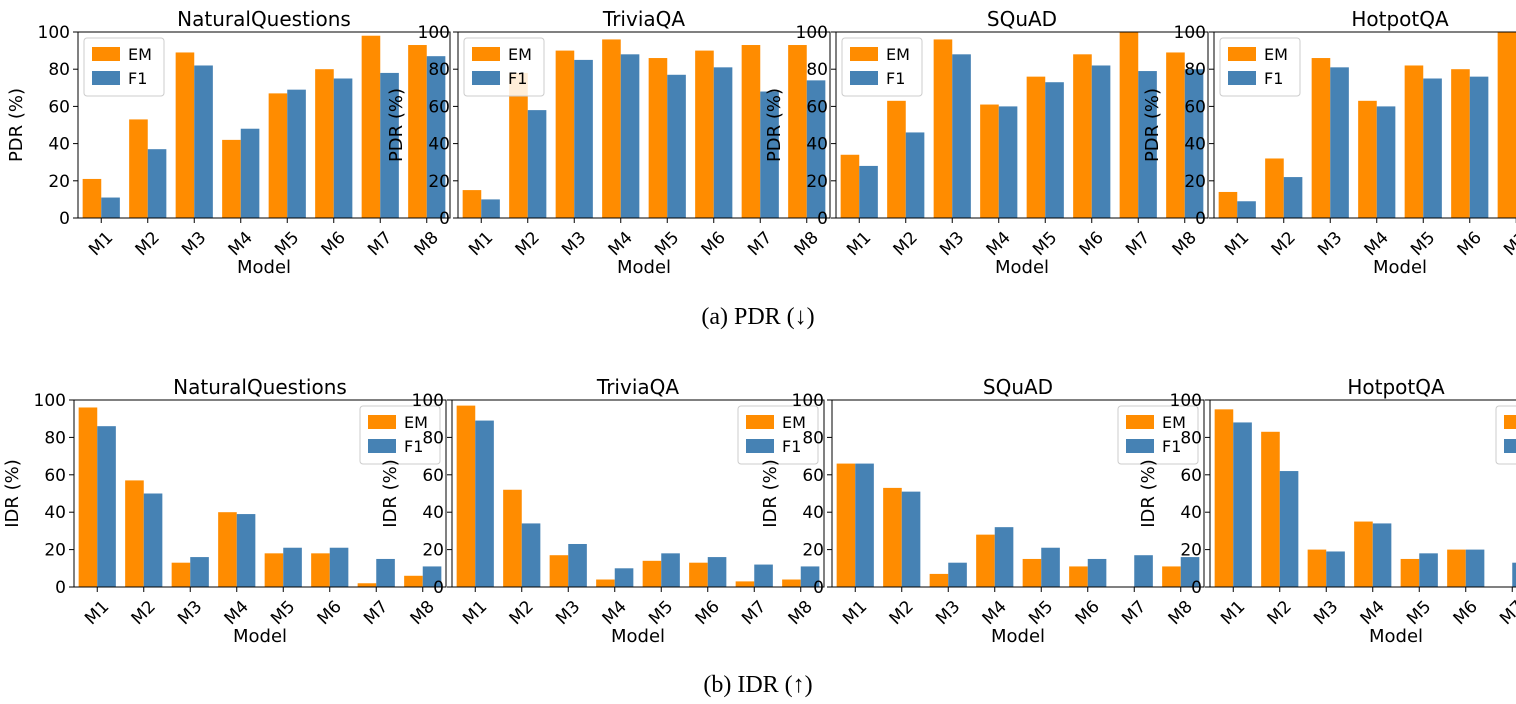 This screenshot has width=1516, height=704. I want to click on bar-f1-m4, so click(630, 136).